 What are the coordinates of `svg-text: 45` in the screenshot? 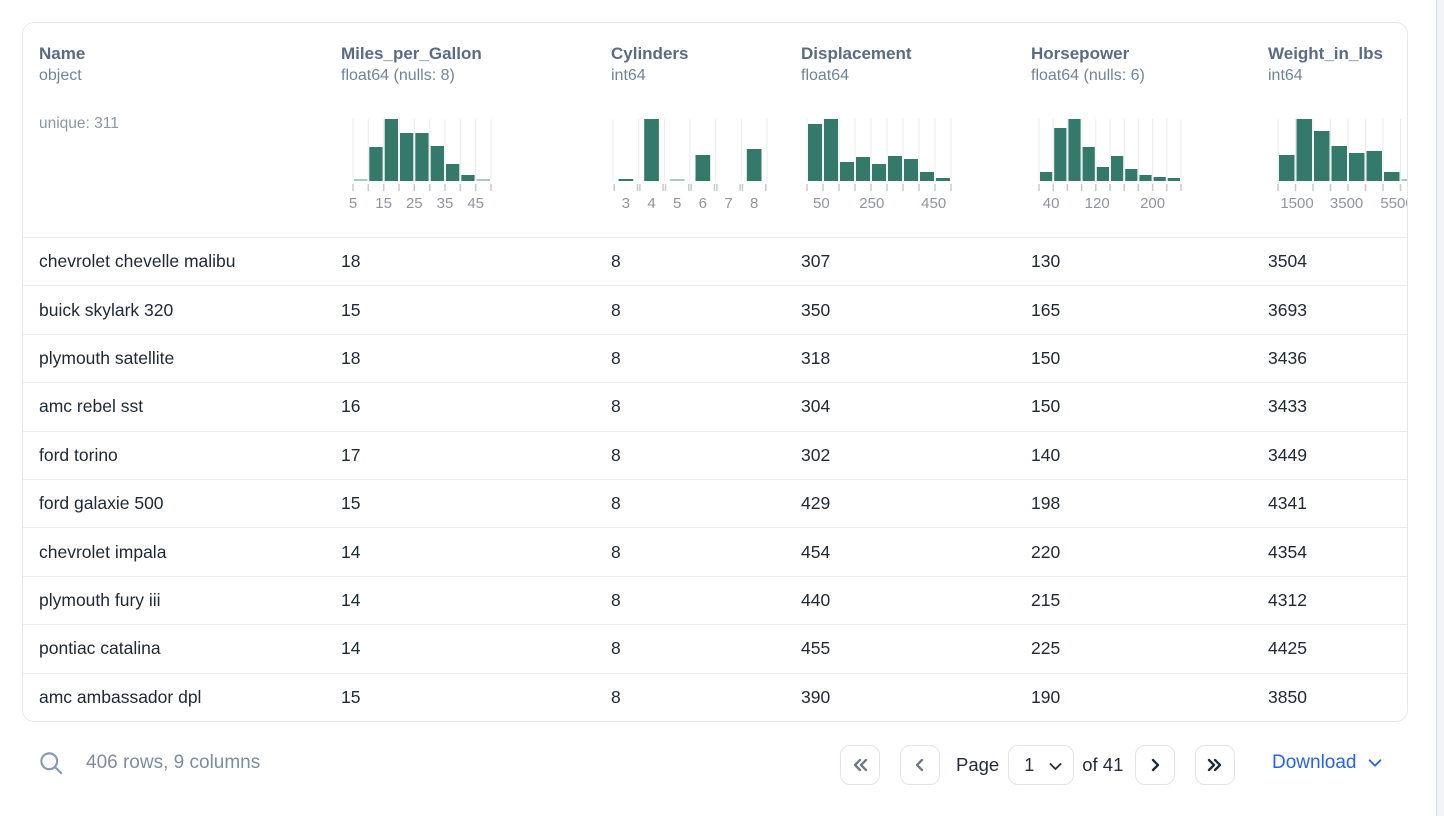 It's located at (475, 203).